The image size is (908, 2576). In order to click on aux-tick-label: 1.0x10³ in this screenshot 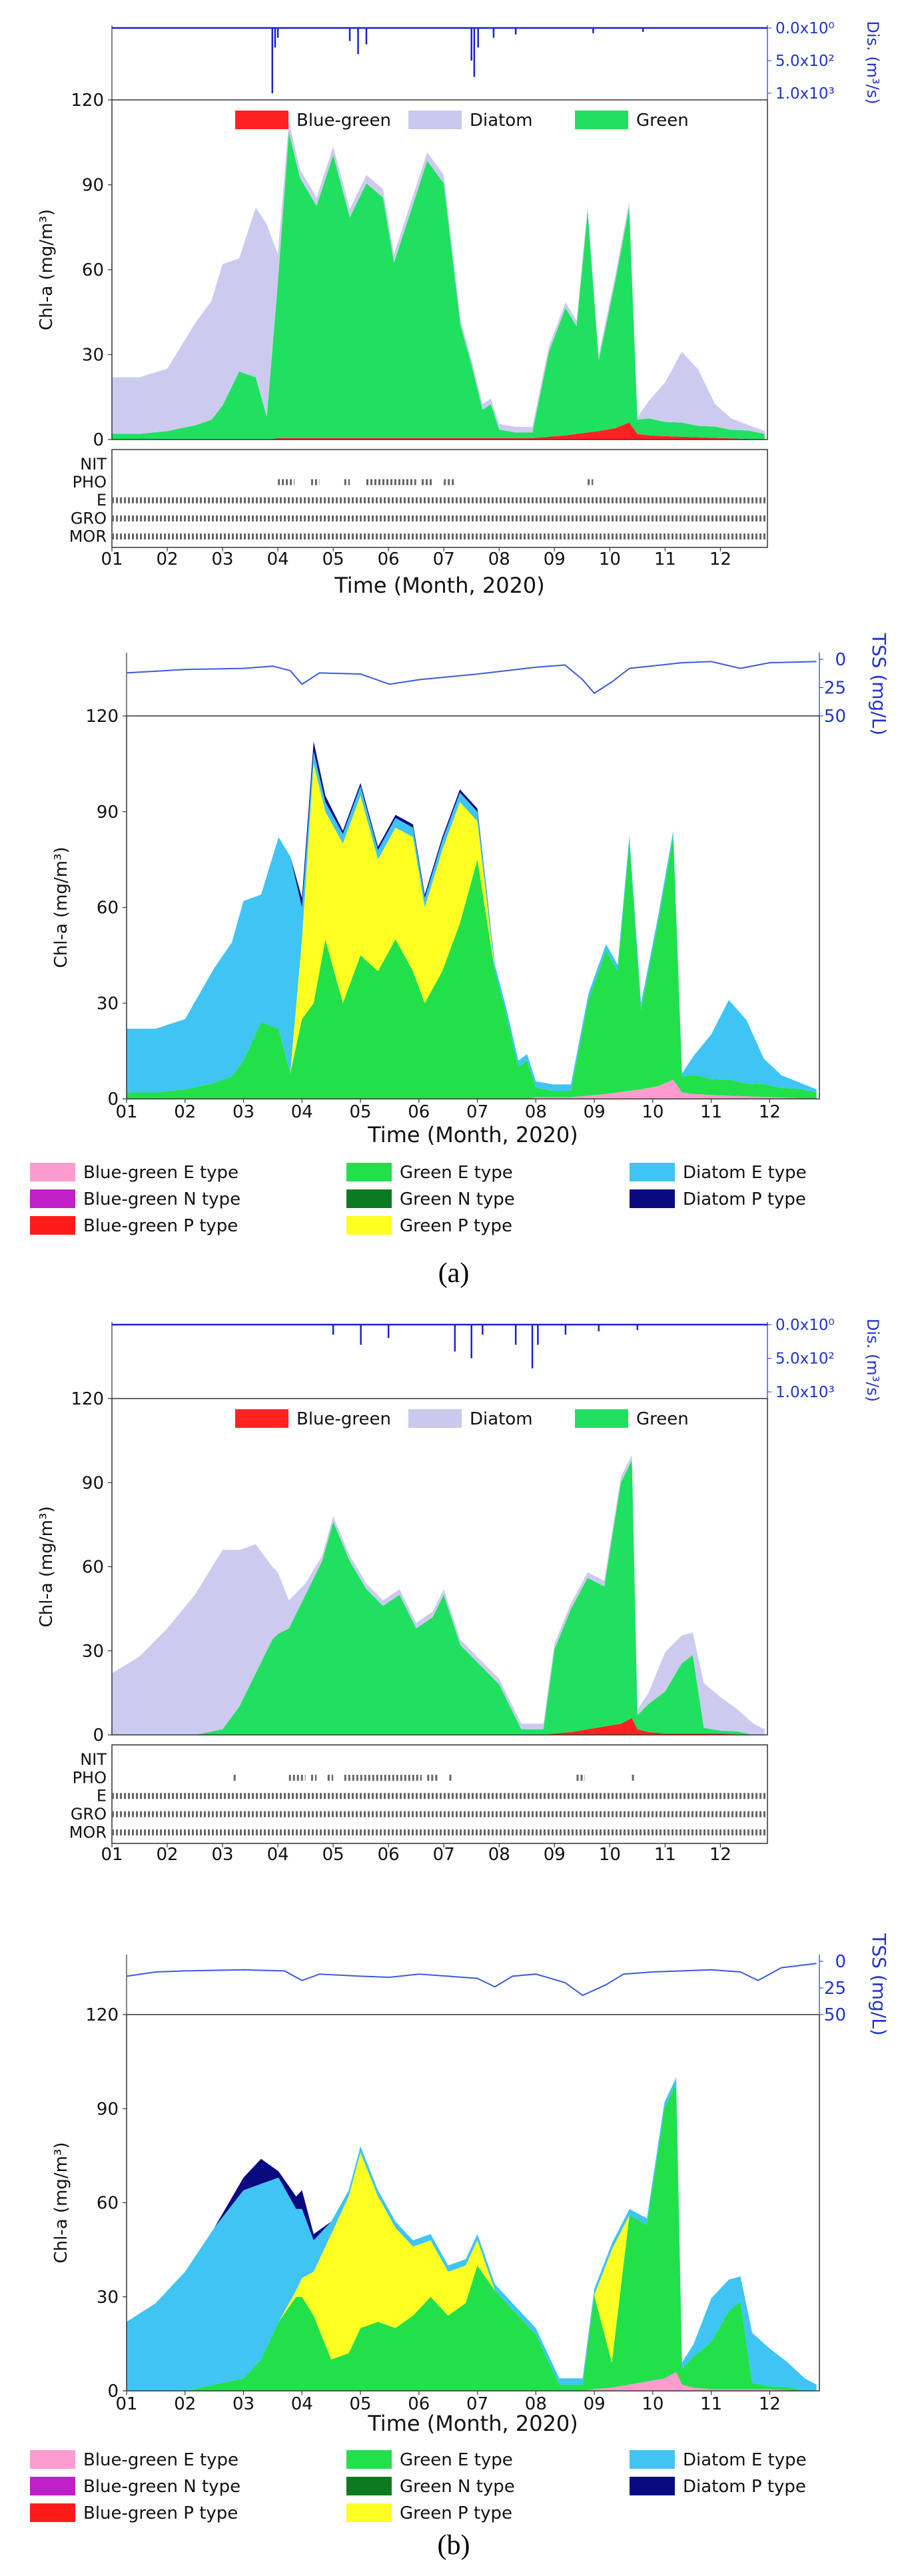, I will do `click(805, 94)`.